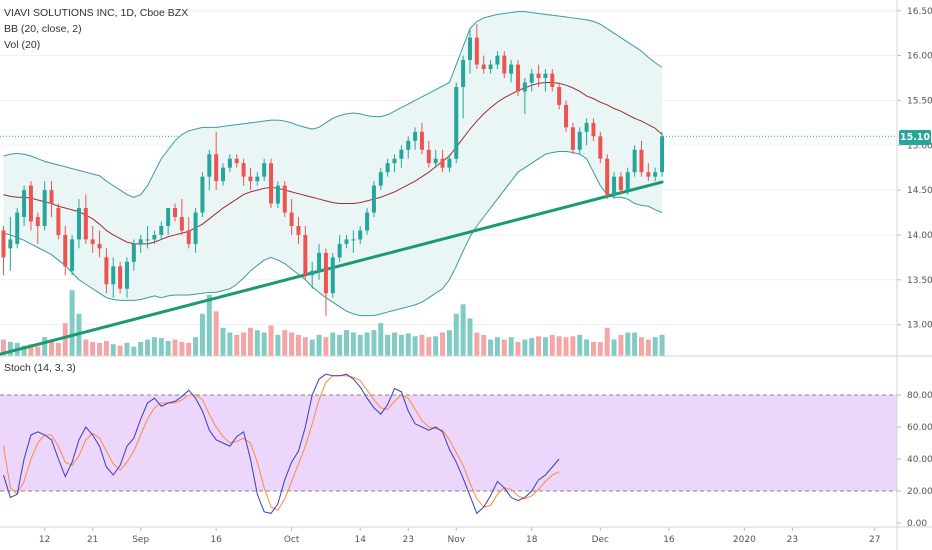 Image resolution: width=932 pixels, height=550 pixels. What do you see at coordinates (600, 540) in the screenshot?
I see `time-tick-label: Dec` at bounding box center [600, 540].